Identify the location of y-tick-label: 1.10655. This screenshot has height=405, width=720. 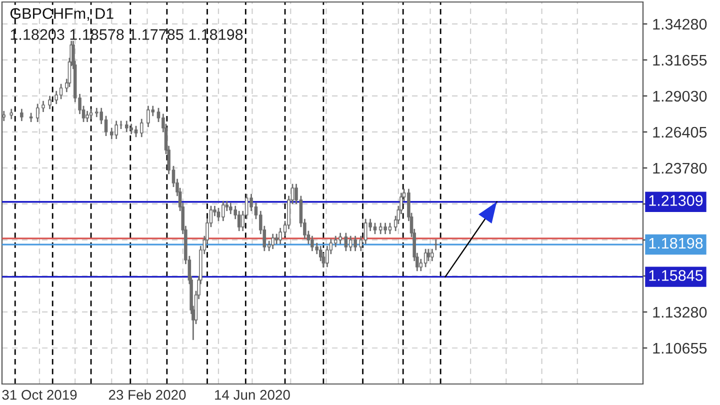
(680, 348).